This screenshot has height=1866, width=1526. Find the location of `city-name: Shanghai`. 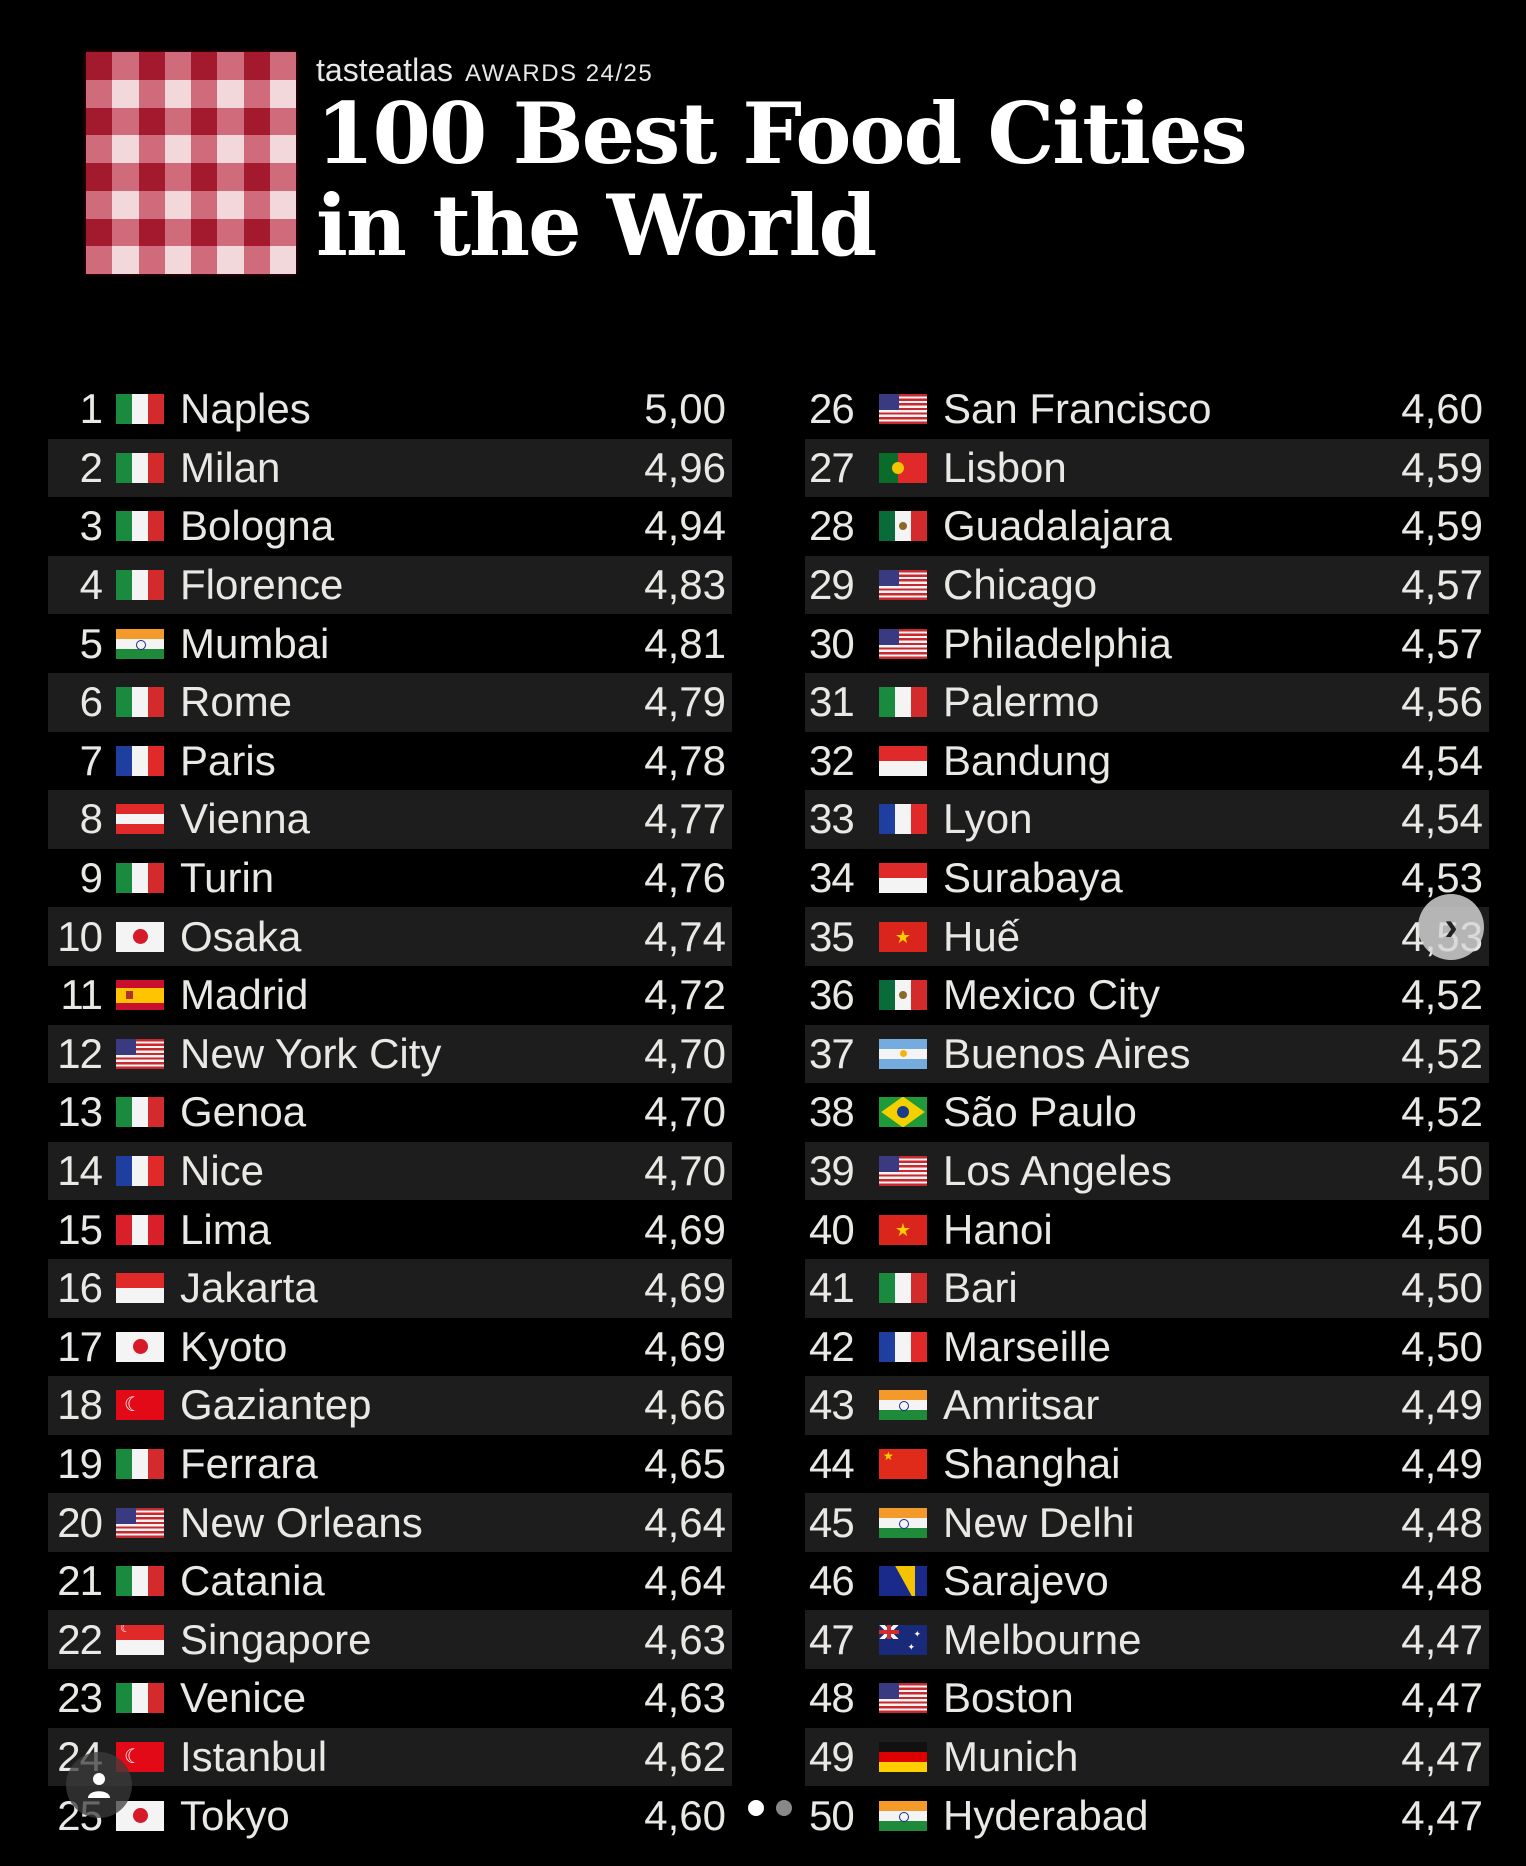

city-name: Shanghai is located at coordinates (1032, 1463).